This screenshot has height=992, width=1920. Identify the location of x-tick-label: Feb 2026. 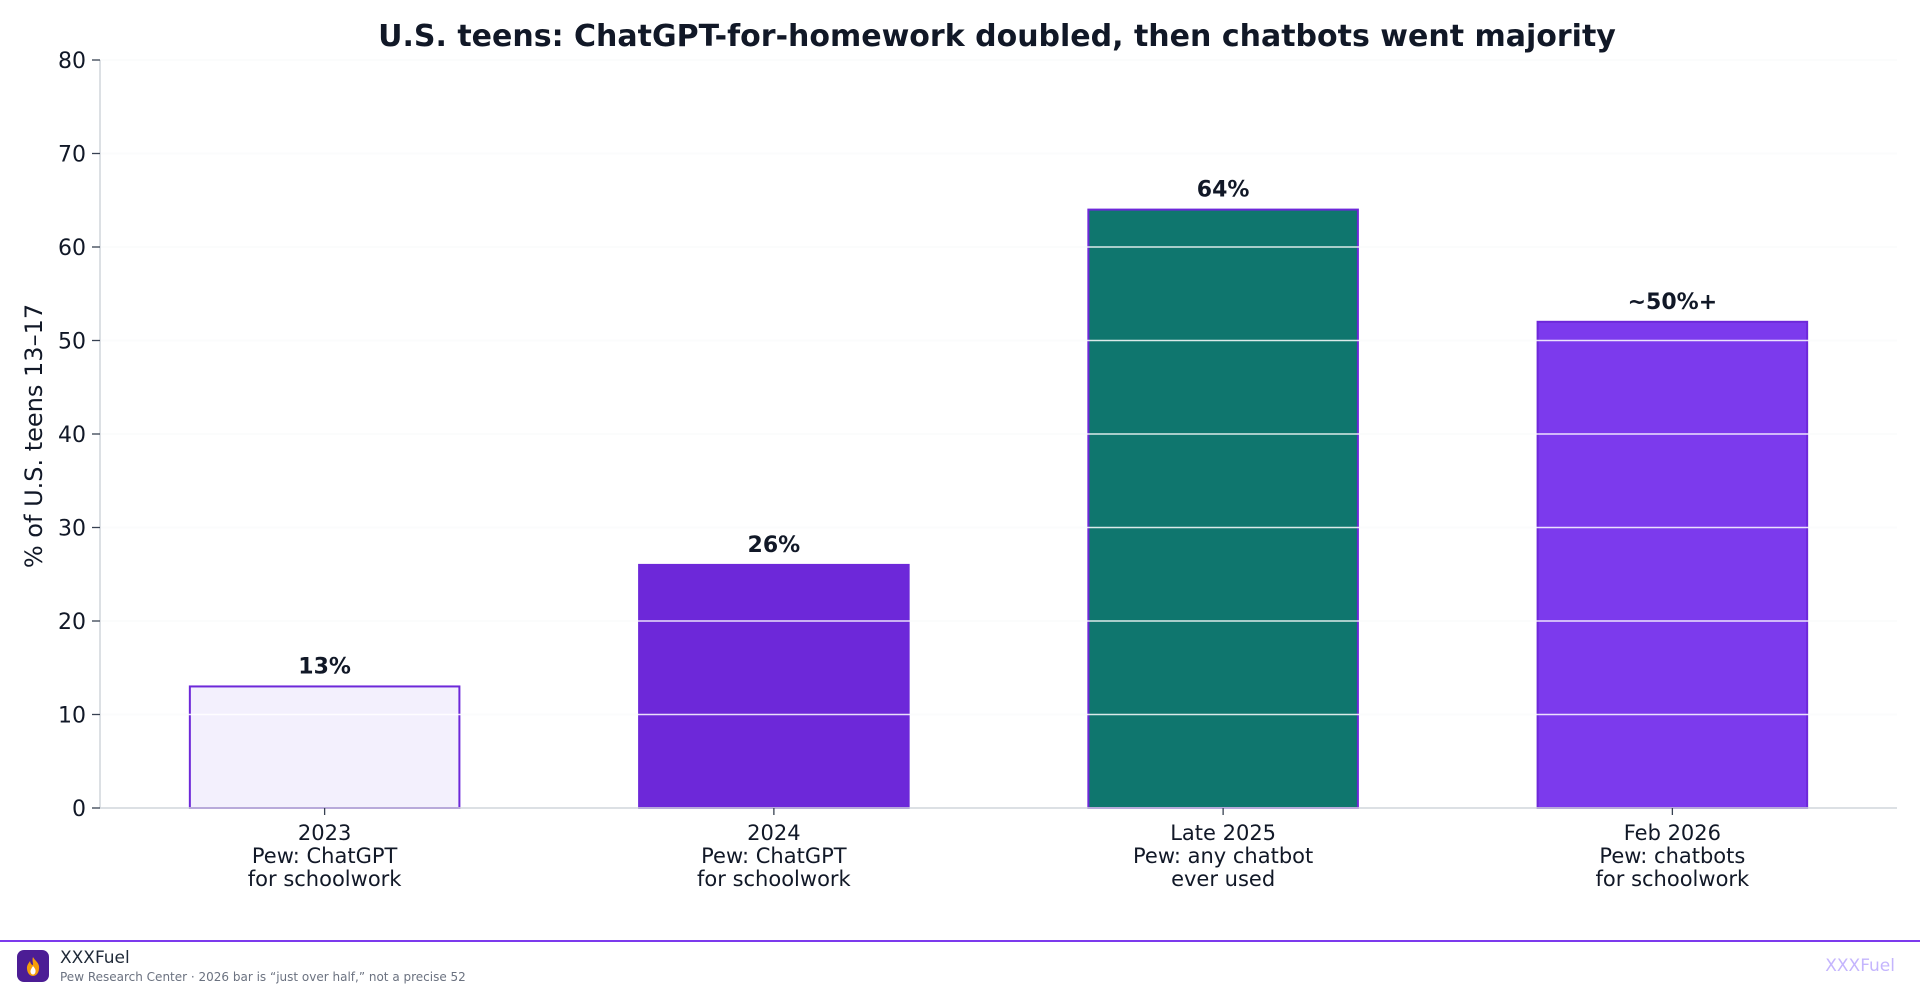
(1672, 833).